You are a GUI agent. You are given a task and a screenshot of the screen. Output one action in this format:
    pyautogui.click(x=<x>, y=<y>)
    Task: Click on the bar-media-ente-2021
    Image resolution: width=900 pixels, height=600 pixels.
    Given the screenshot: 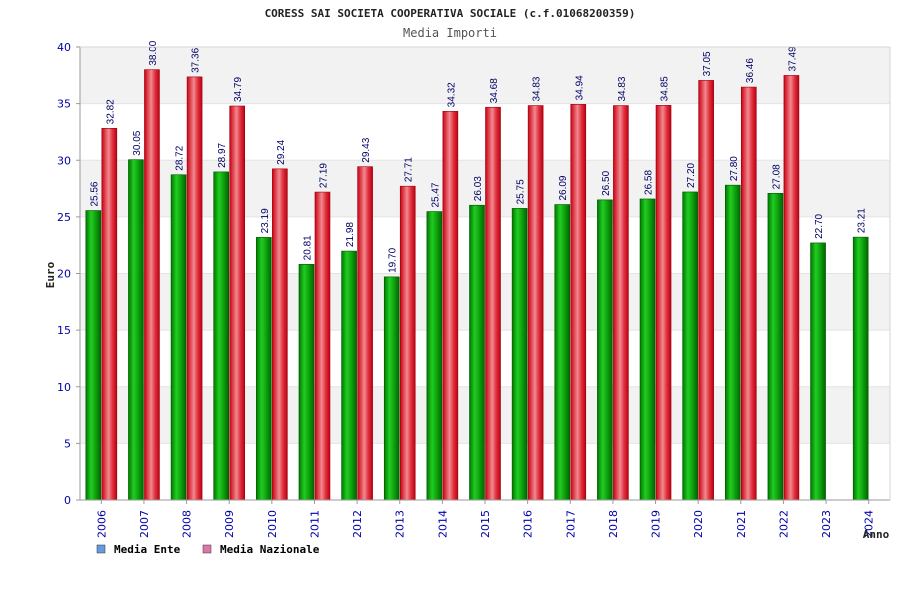 What is the action you would take?
    pyautogui.click(x=732, y=342)
    